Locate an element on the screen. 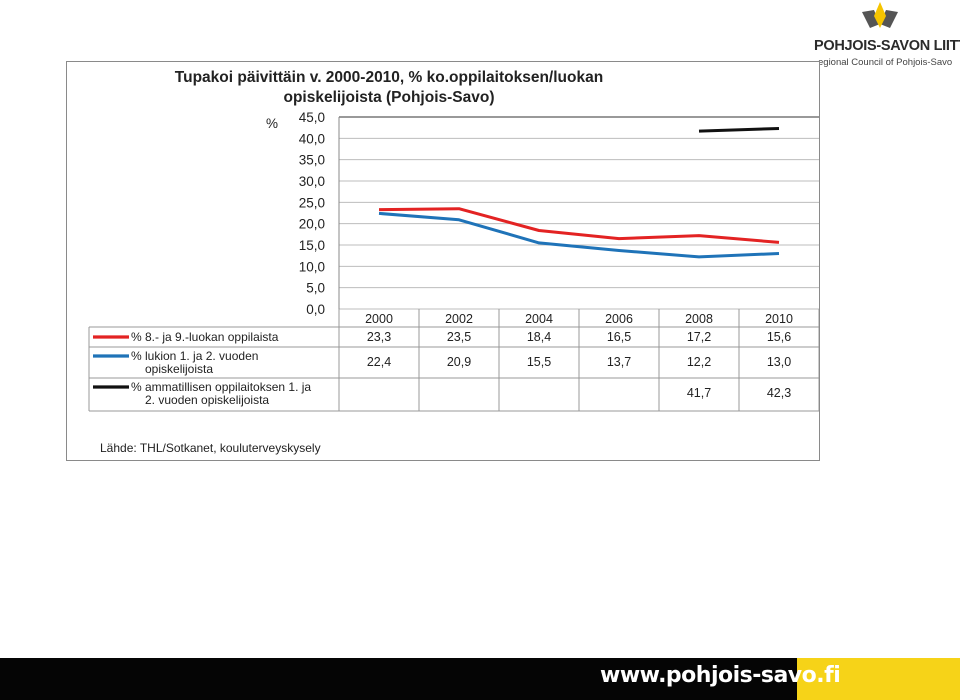 This screenshot has height=700, width=960. y-tick-label: 20,0 is located at coordinates (312, 224).